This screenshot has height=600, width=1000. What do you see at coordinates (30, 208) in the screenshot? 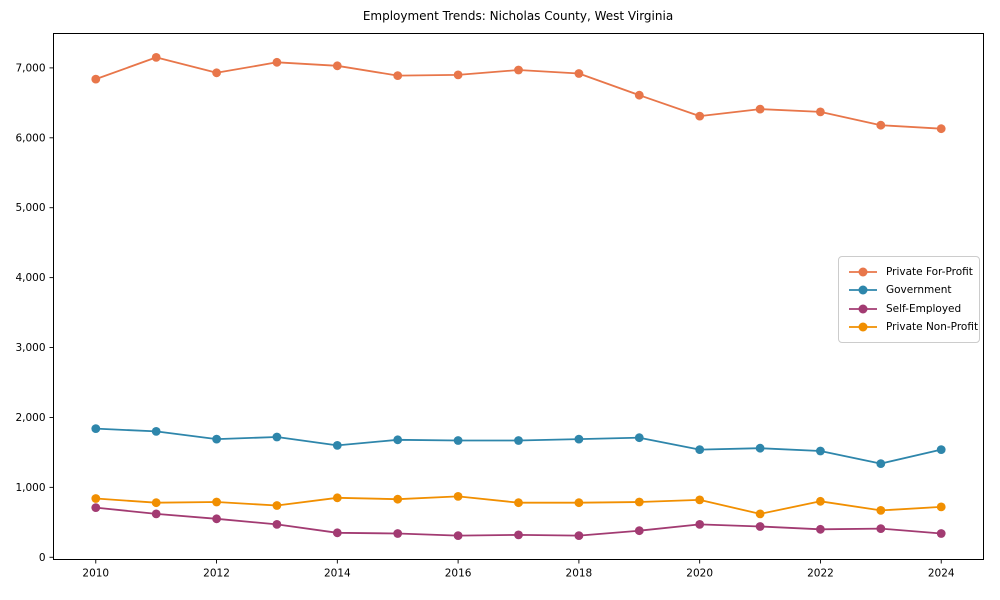
I see `y-tick-label: 5,000` at bounding box center [30, 208].